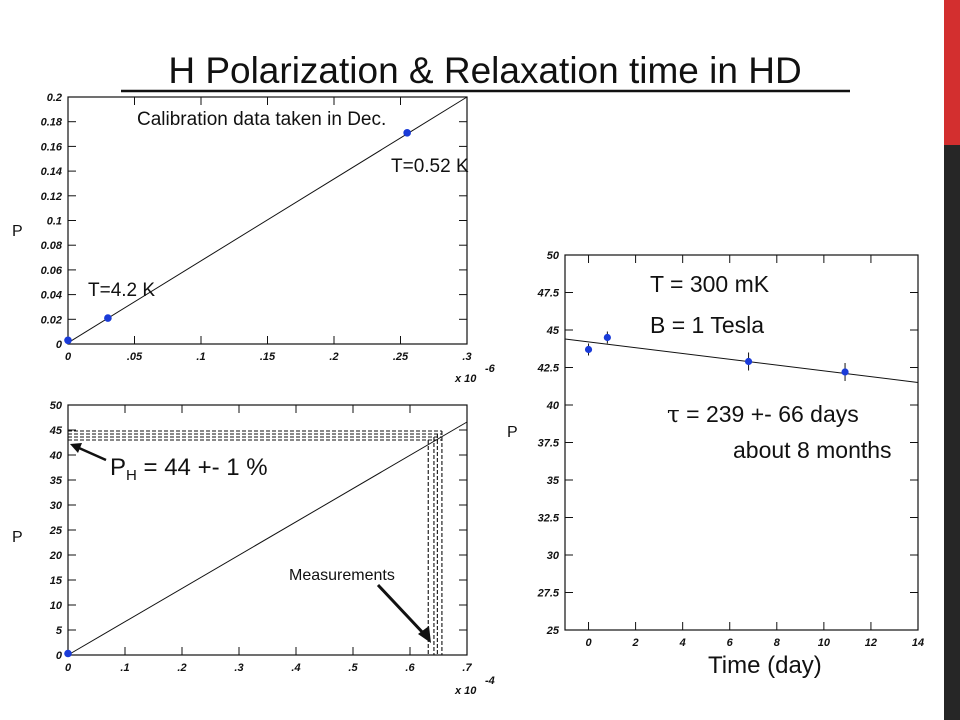 Image resolution: width=960 pixels, height=720 pixels. What do you see at coordinates (553, 256) in the screenshot?
I see `relaxation-y-tick-label: 50` at bounding box center [553, 256].